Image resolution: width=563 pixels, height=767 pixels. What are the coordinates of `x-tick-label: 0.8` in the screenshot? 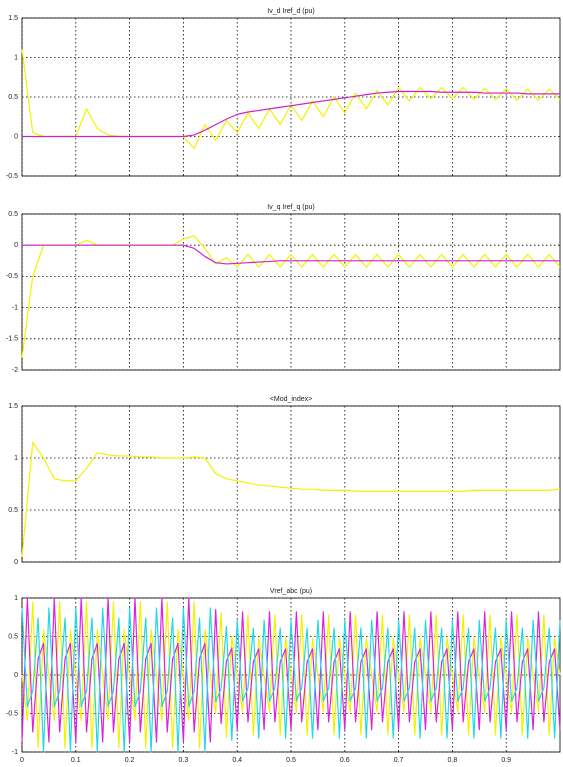 It's located at (453, 760).